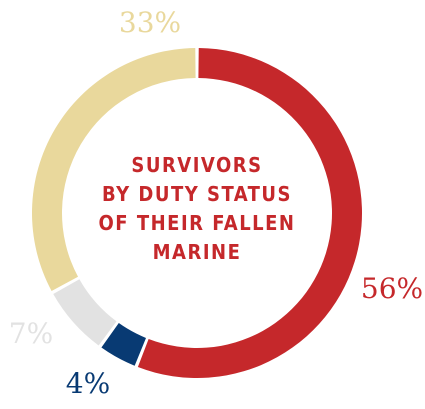  What do you see at coordinates (88, 383) in the screenshot?
I see `slice-label-4: 4%` at bounding box center [88, 383].